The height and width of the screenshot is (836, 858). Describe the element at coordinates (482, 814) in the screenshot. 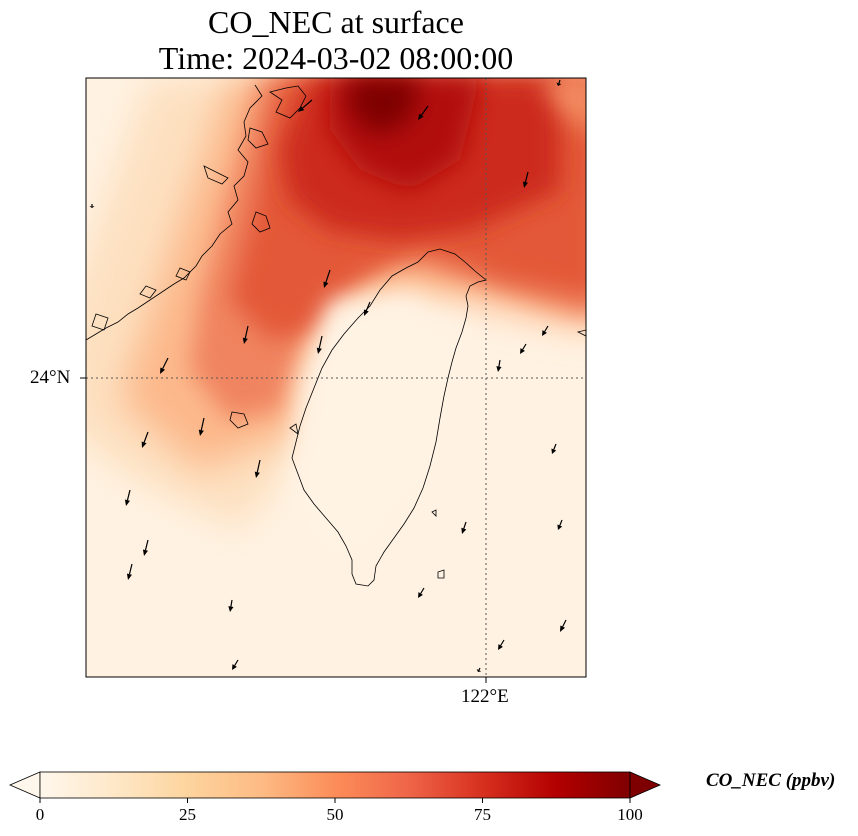

I see `colorbar-tick-label: 75` at that location.